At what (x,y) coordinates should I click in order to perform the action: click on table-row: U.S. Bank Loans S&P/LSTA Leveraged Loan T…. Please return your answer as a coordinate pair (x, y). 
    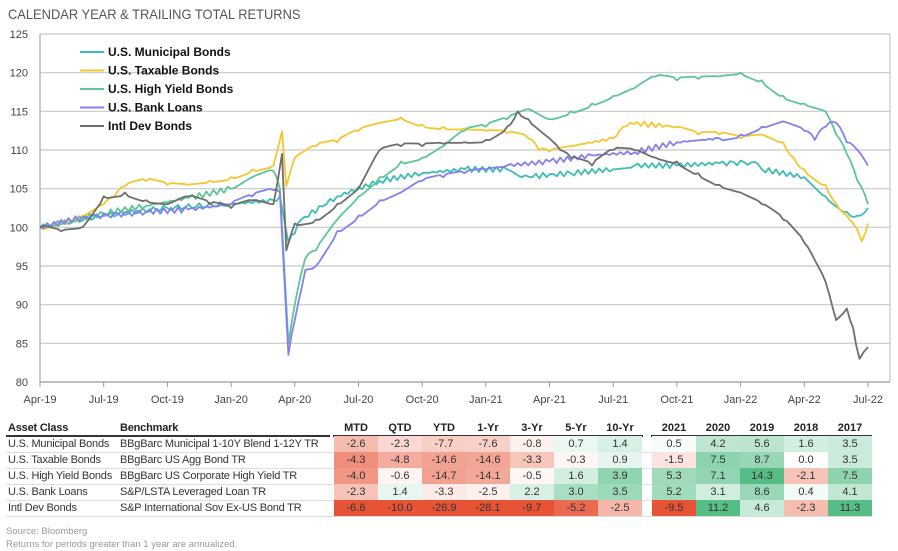
    Looking at the image, I should click on (439, 492).